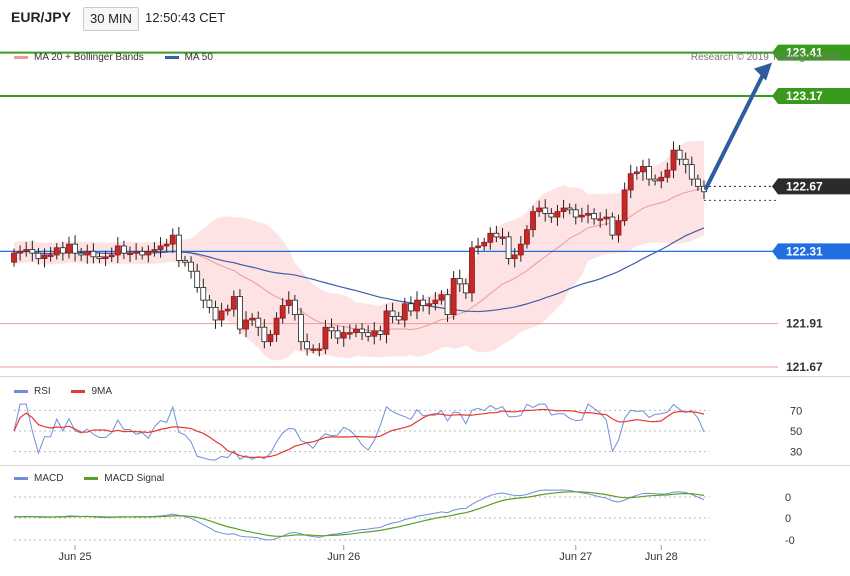 The image size is (850, 576). Describe the element at coordinates (735, 130) in the screenshot. I see `forecast-arrow-shaft` at that location.